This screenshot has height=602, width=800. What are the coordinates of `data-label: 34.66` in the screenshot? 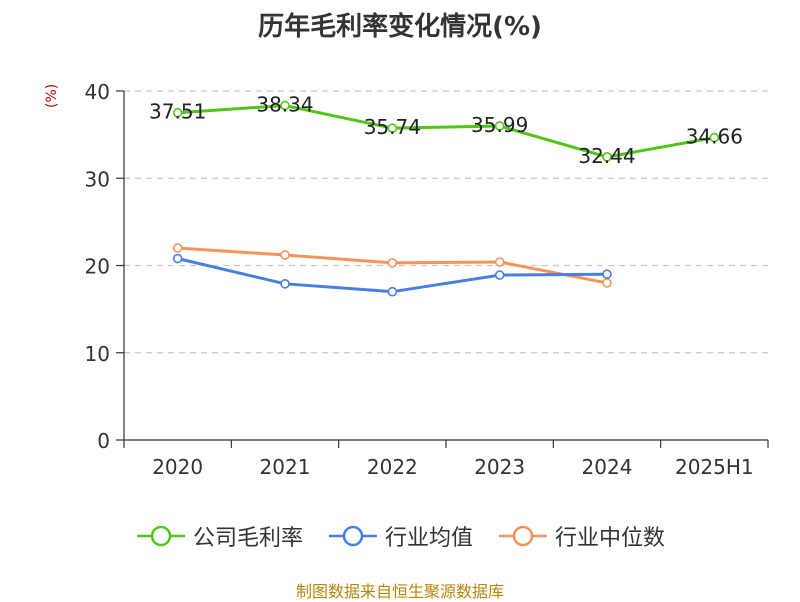 It's located at (714, 137).